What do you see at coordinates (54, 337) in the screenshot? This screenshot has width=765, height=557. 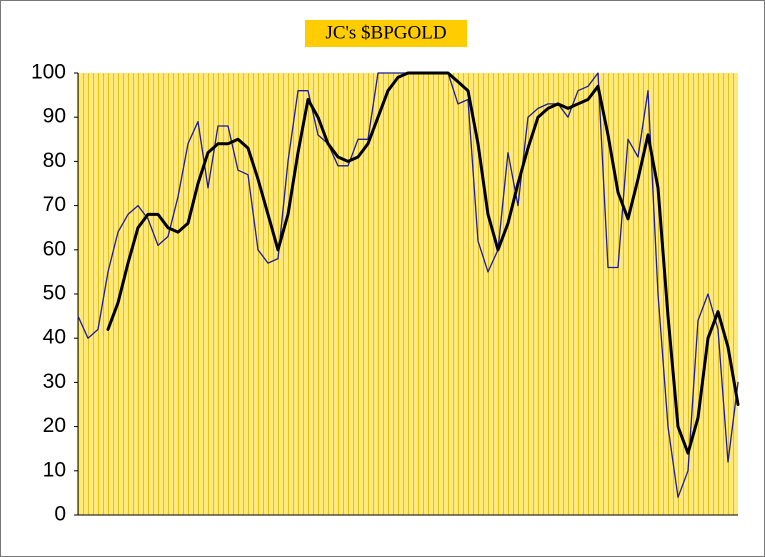 I see `y-tick-label: 40` at bounding box center [54, 337].